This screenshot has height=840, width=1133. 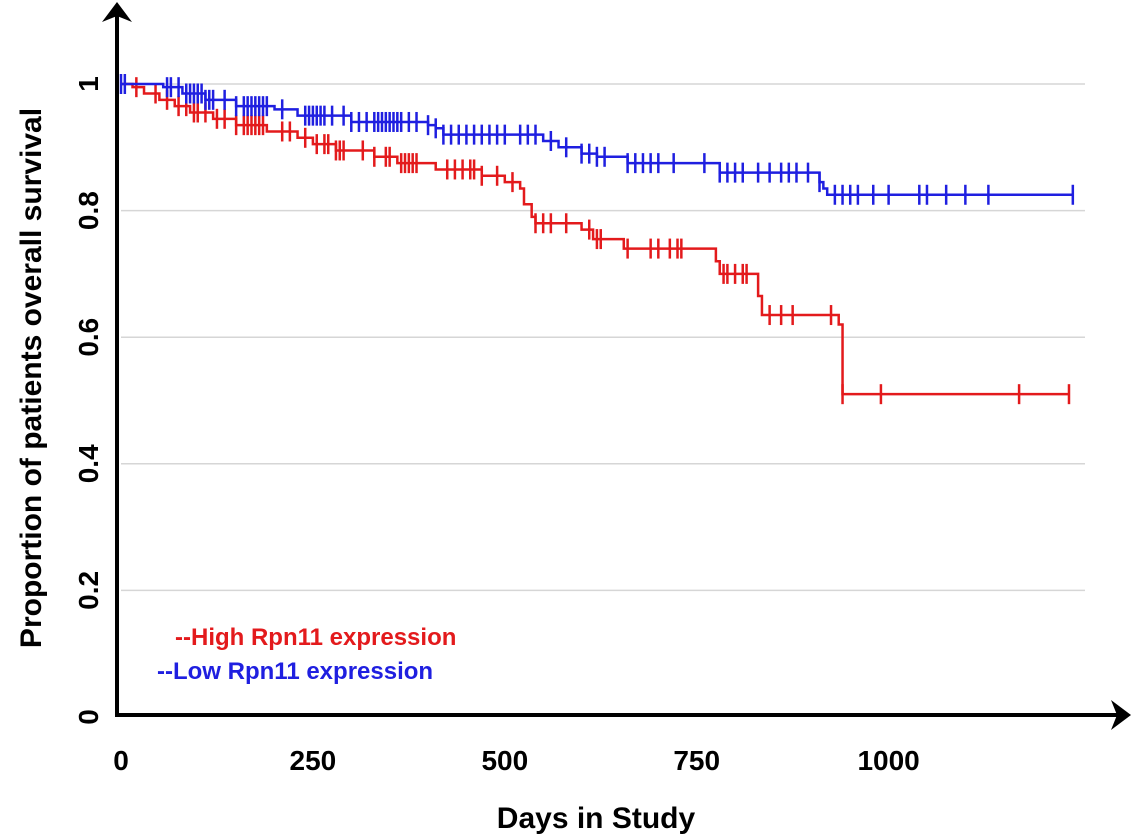 What do you see at coordinates (315, 637) in the screenshot?
I see `legend-entry-high: --High Rpn11 expression` at bounding box center [315, 637].